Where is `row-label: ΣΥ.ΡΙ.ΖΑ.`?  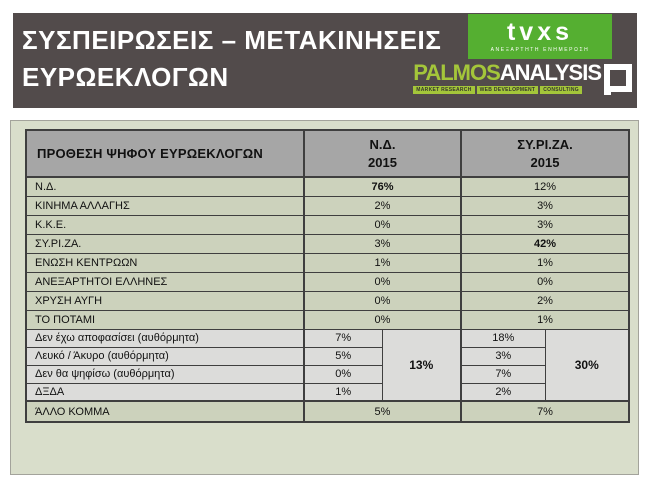
row-label: ΣΥ.ΡΙ.ΖΑ. is located at coordinates (165, 243).